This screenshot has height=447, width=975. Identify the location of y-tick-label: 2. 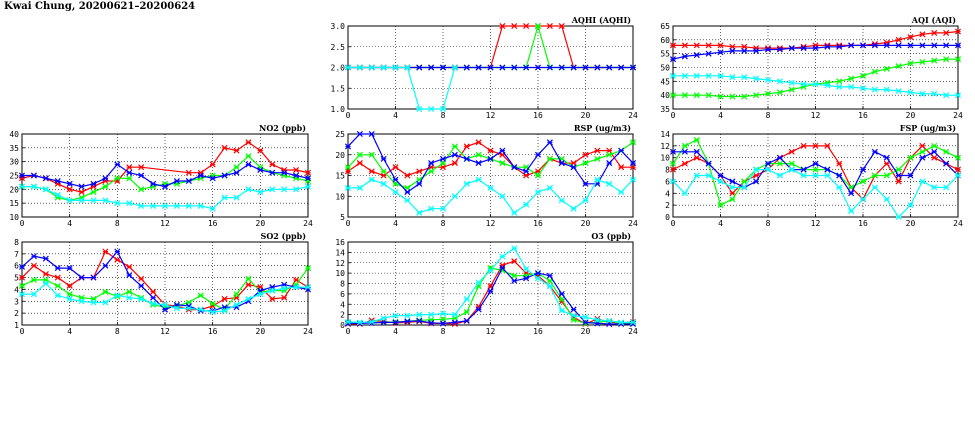
(342, 315).